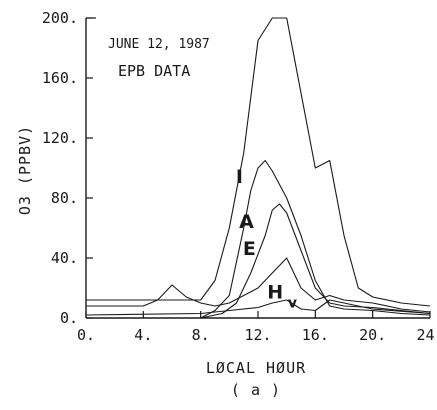 The image size is (437, 410). I want to click on y-tick-label: 160., so click(60, 78).